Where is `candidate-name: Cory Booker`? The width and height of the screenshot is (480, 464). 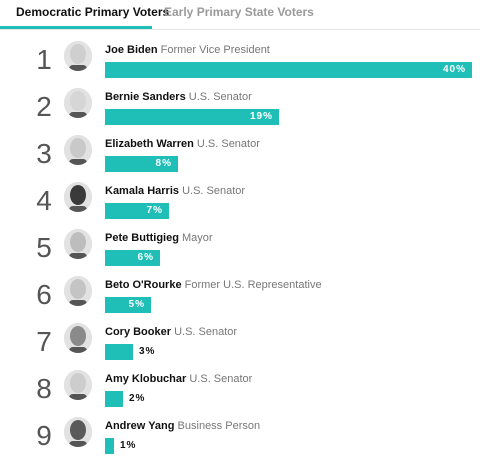
candidate-name: Cory Booker is located at coordinates (138, 332).